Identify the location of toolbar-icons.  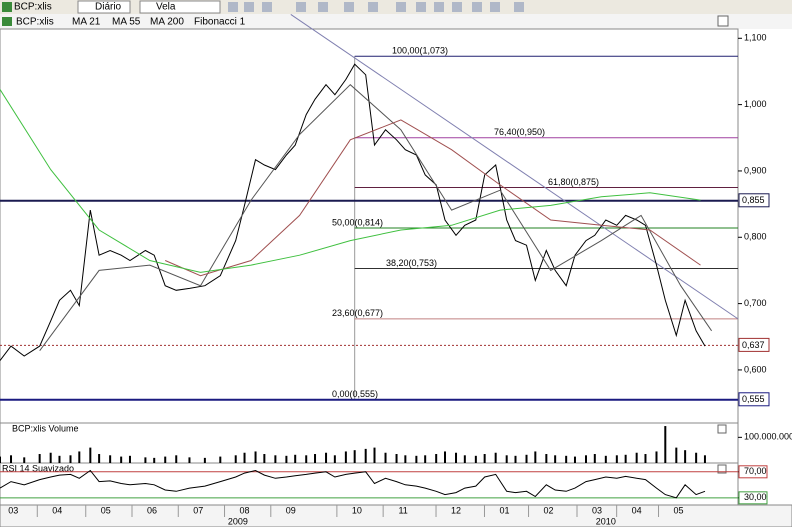
(376, 7).